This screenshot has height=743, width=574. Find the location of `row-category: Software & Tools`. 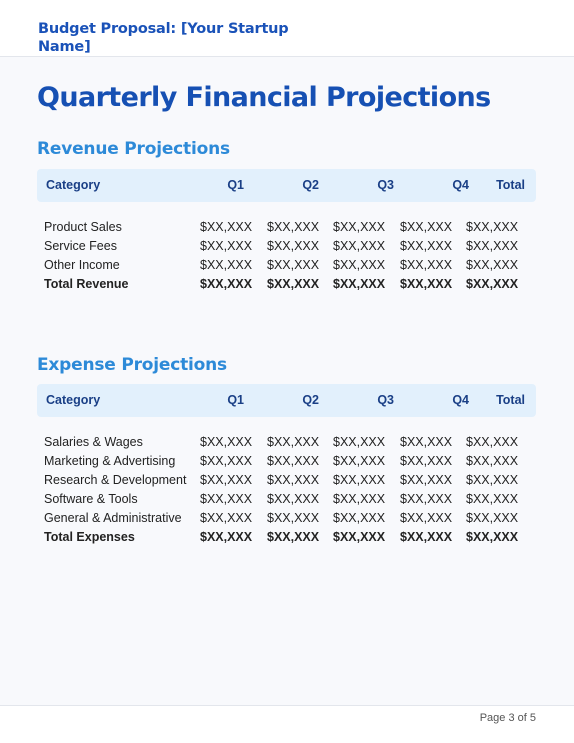

row-category: Software & Tools is located at coordinates (91, 499).